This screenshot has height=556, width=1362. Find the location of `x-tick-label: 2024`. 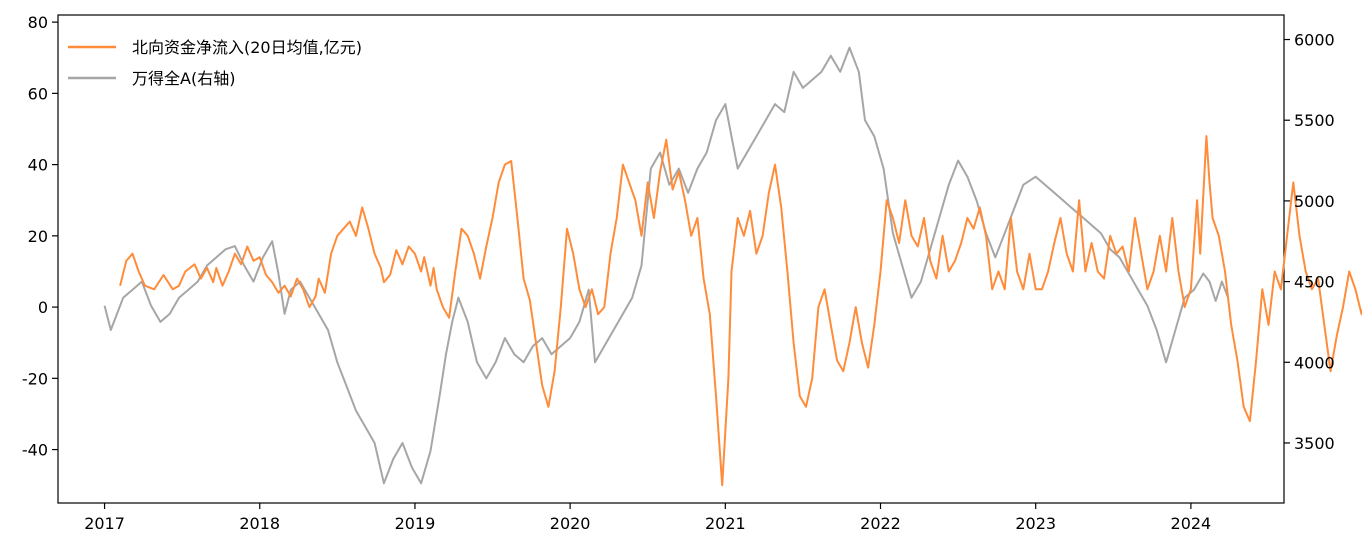

x-tick-label: 2024 is located at coordinates (1191, 523).